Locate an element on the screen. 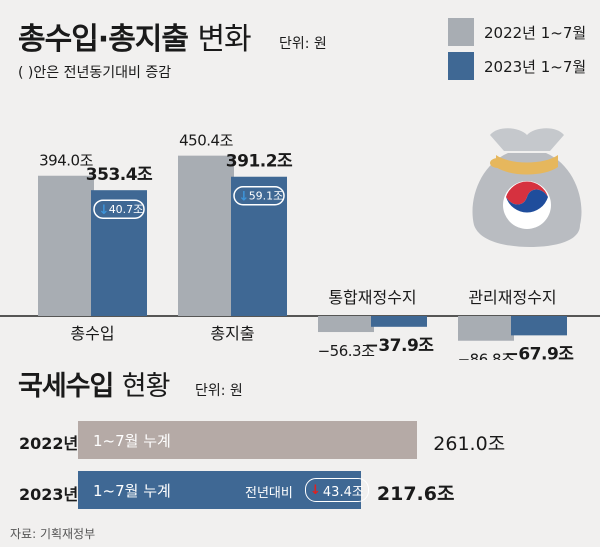 The width and height of the screenshot is (600, 547). legend-label: 2022년 1~7월 is located at coordinates (535, 32).